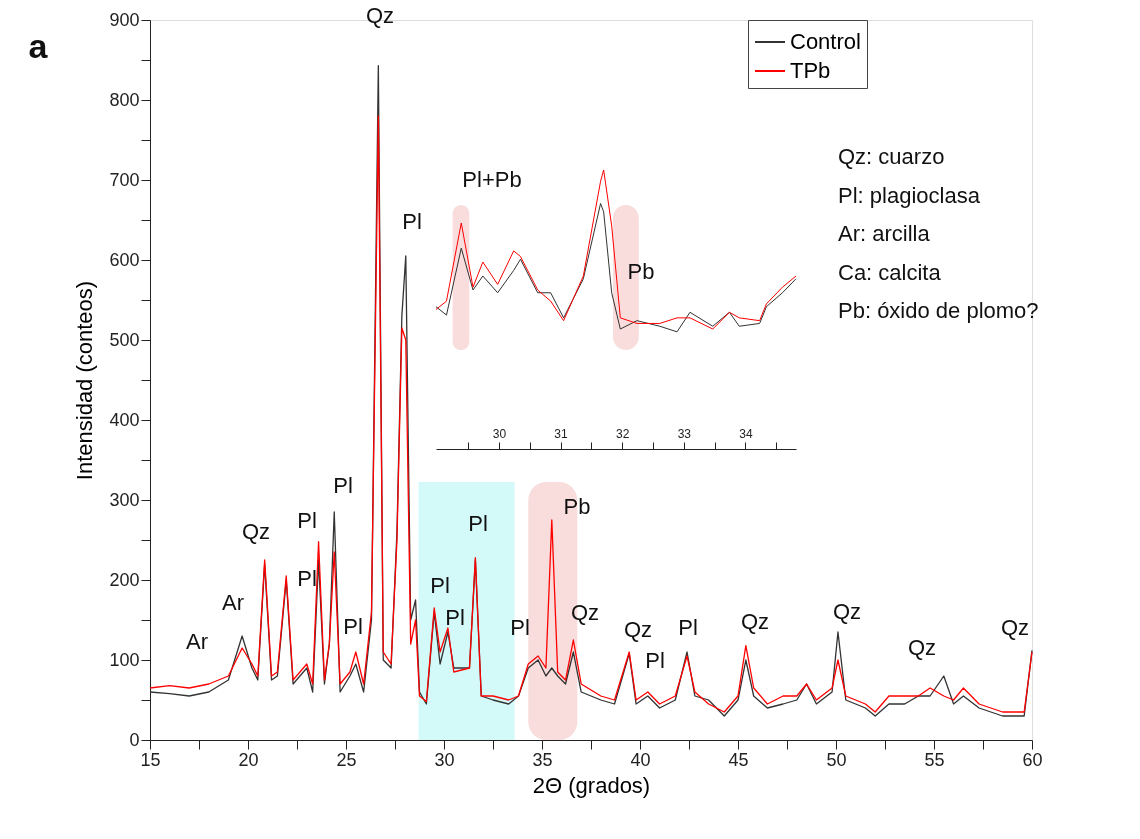 The height and width of the screenshot is (839, 1140). Describe the element at coordinates (492, 179) in the screenshot. I see `annotation: Pl+Pb` at that location.